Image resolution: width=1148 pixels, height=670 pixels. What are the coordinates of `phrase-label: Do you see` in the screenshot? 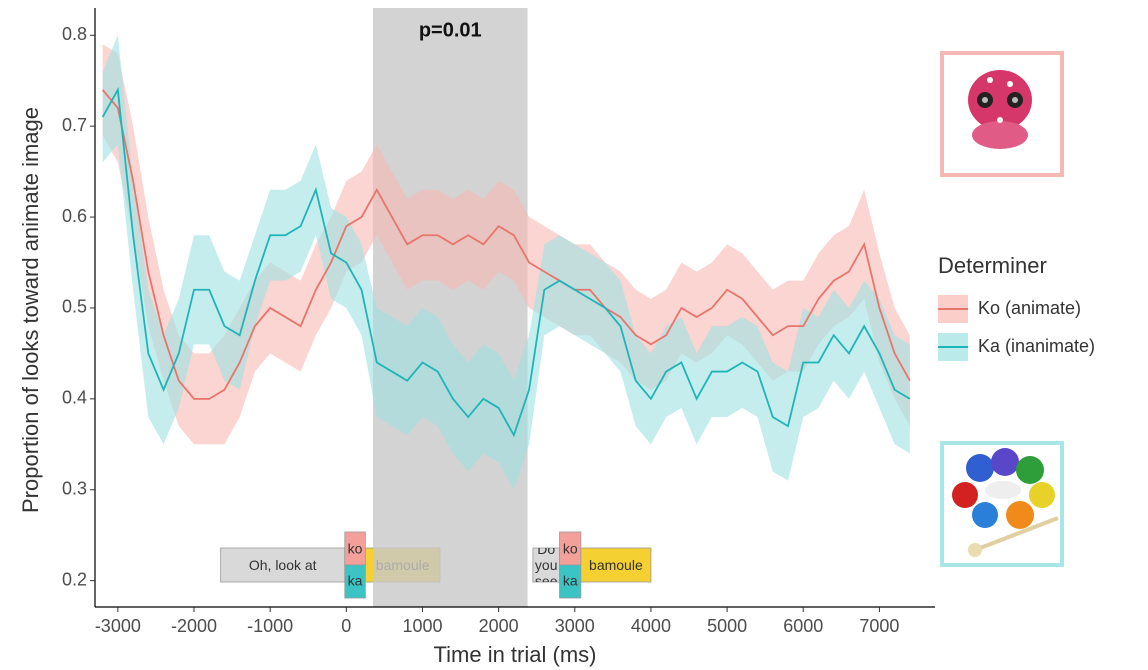 It's located at (546, 565).